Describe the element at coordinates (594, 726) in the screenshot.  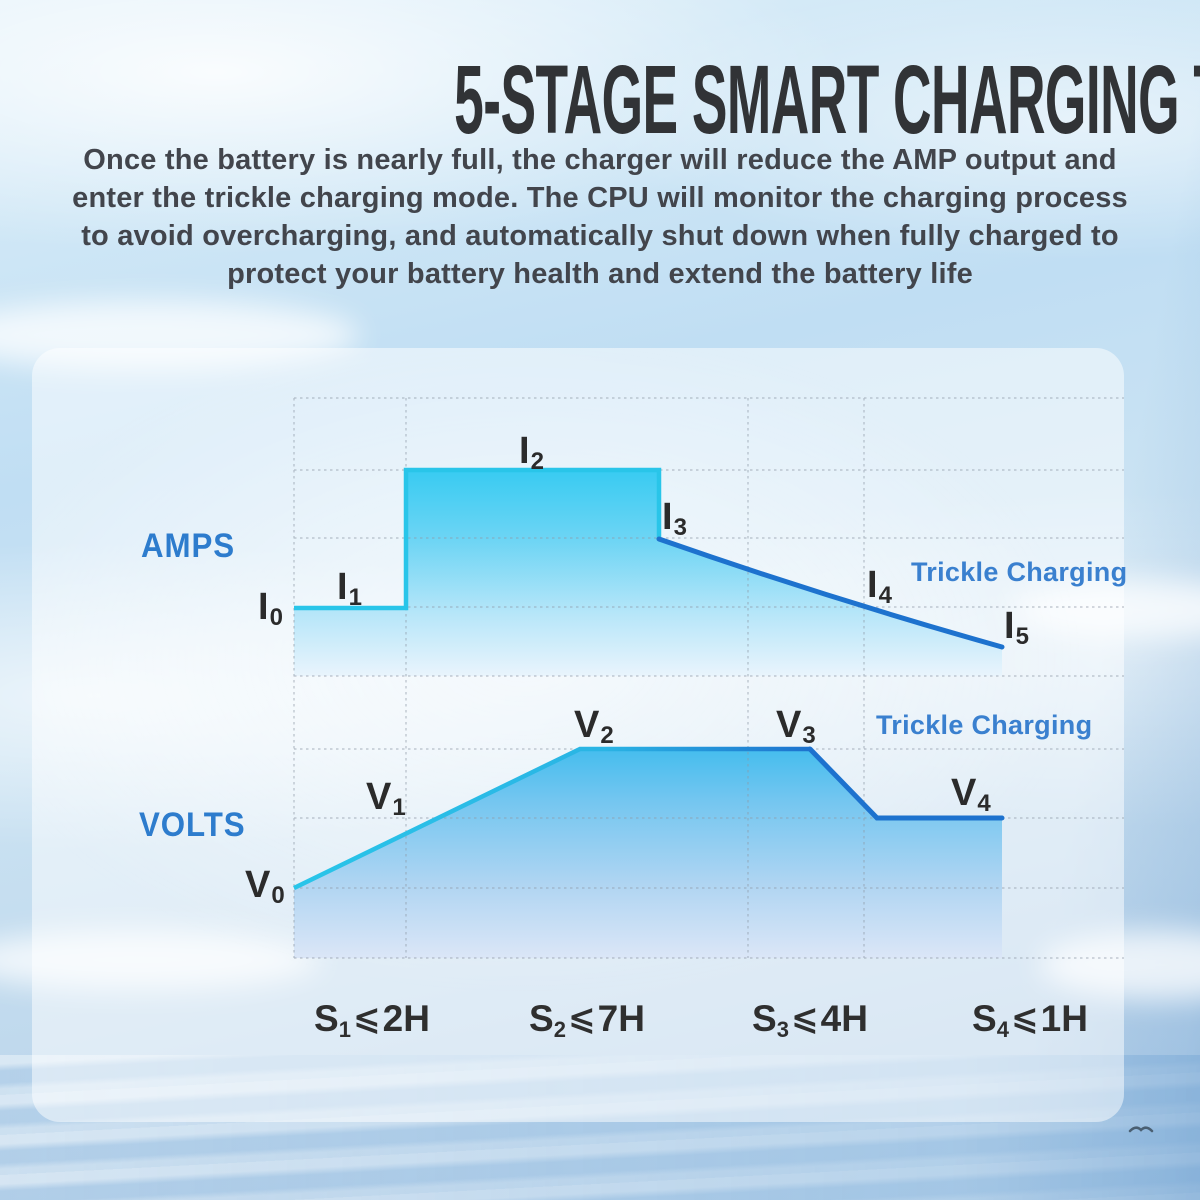
I see `point-label-v2: V2` at that location.